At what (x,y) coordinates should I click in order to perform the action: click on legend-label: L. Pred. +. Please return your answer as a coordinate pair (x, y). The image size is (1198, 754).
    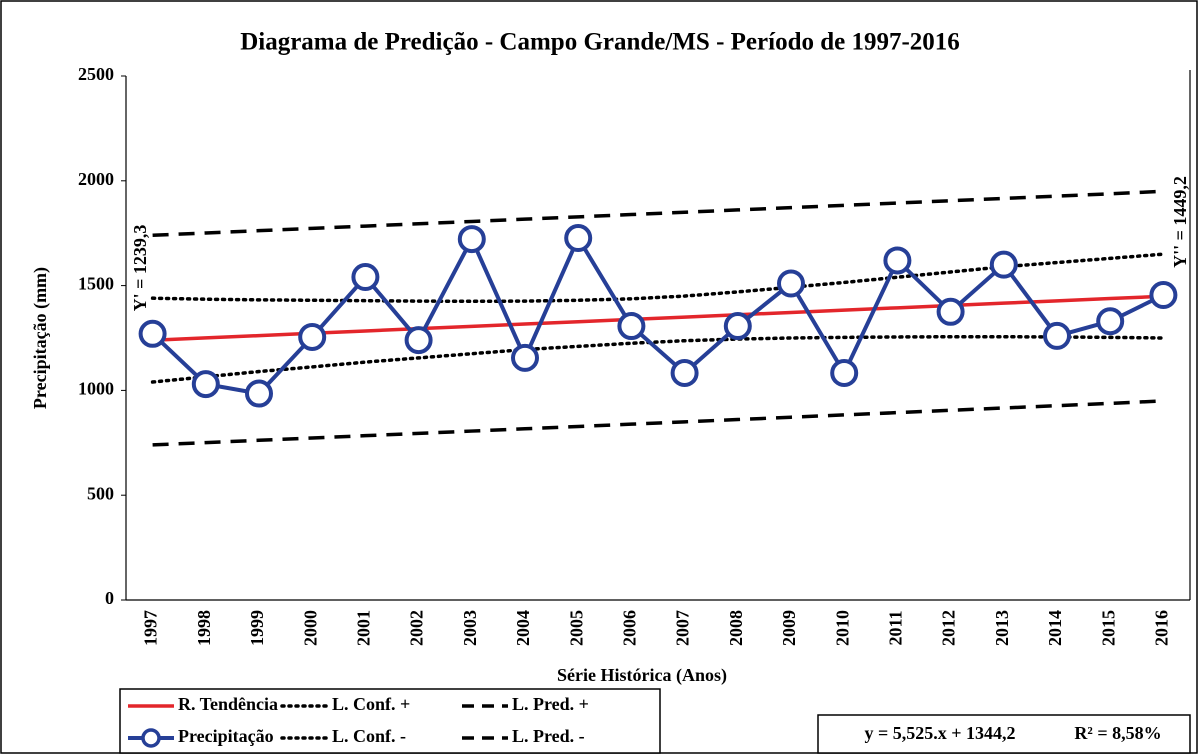
    Looking at the image, I should click on (550, 704).